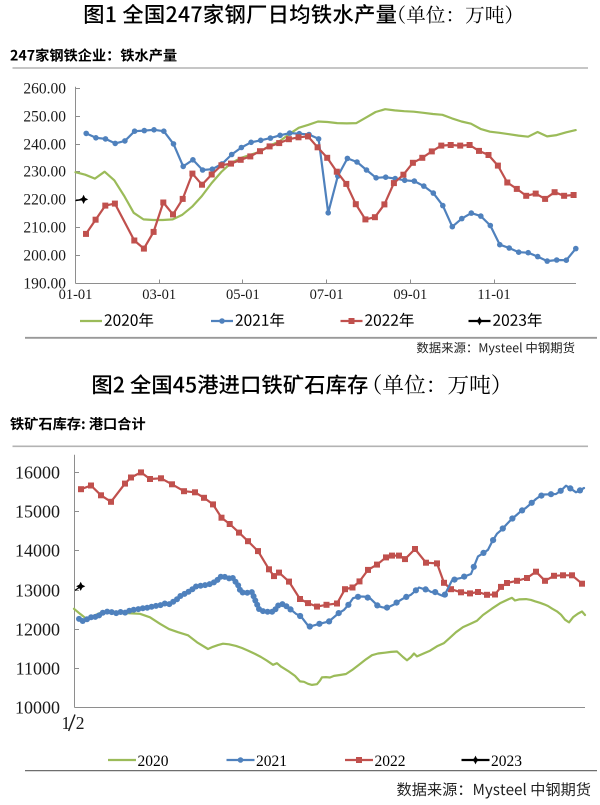 This screenshot has width=600, height=805. I want to click on svg-text: 14000, so click(37, 550).